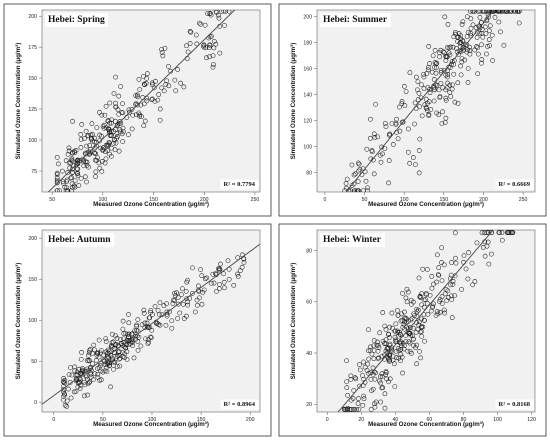 The height and width of the screenshot is (440, 550). I want to click on spring-panel-title: Hebei: Spring, so click(76, 20).